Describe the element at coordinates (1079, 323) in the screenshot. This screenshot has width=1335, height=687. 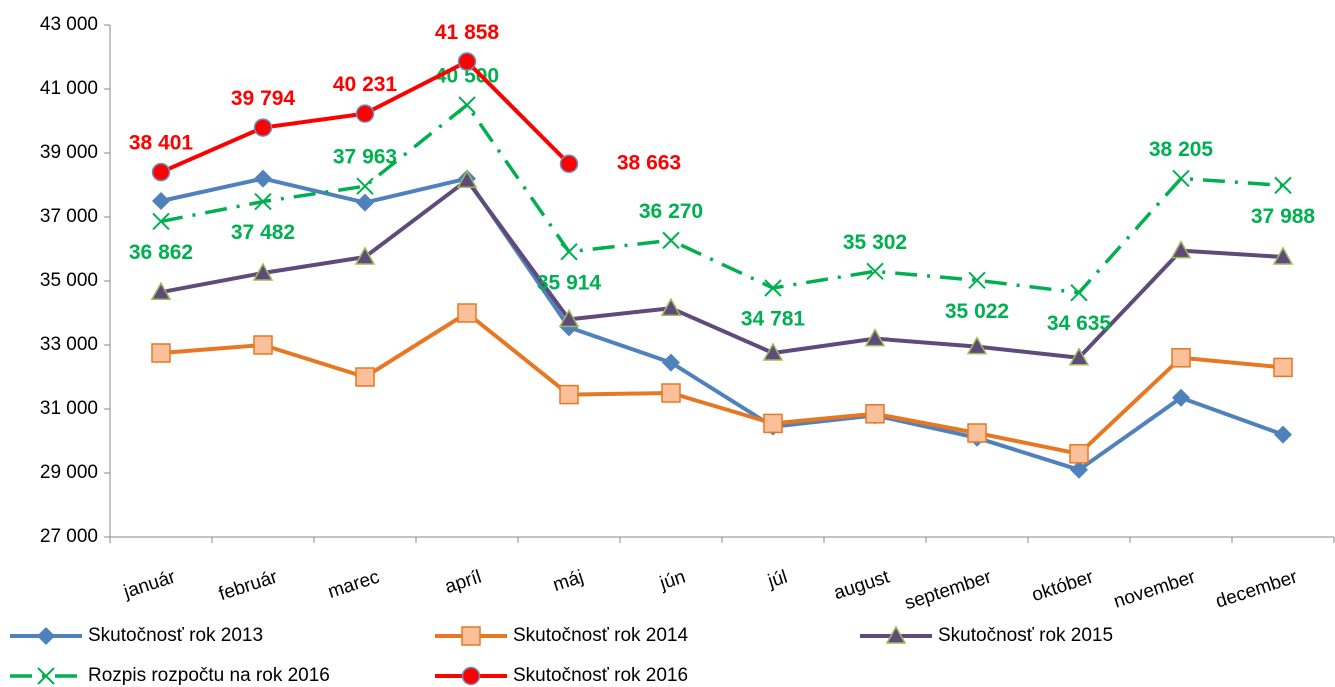
I see `value-label: 34 635` at that location.